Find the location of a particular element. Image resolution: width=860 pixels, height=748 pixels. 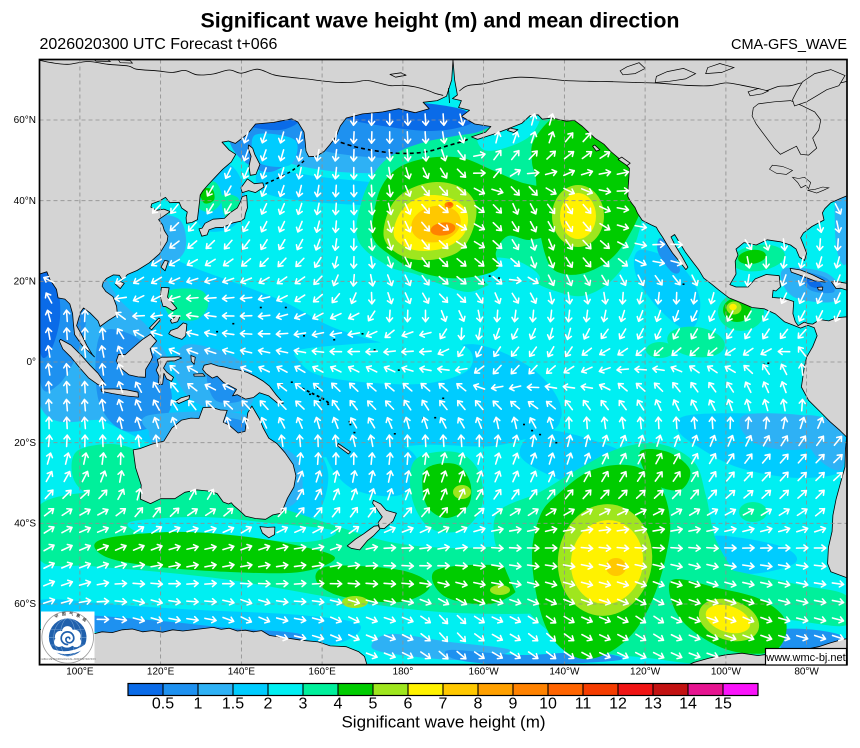

svg-text: 0° is located at coordinates (31, 362).